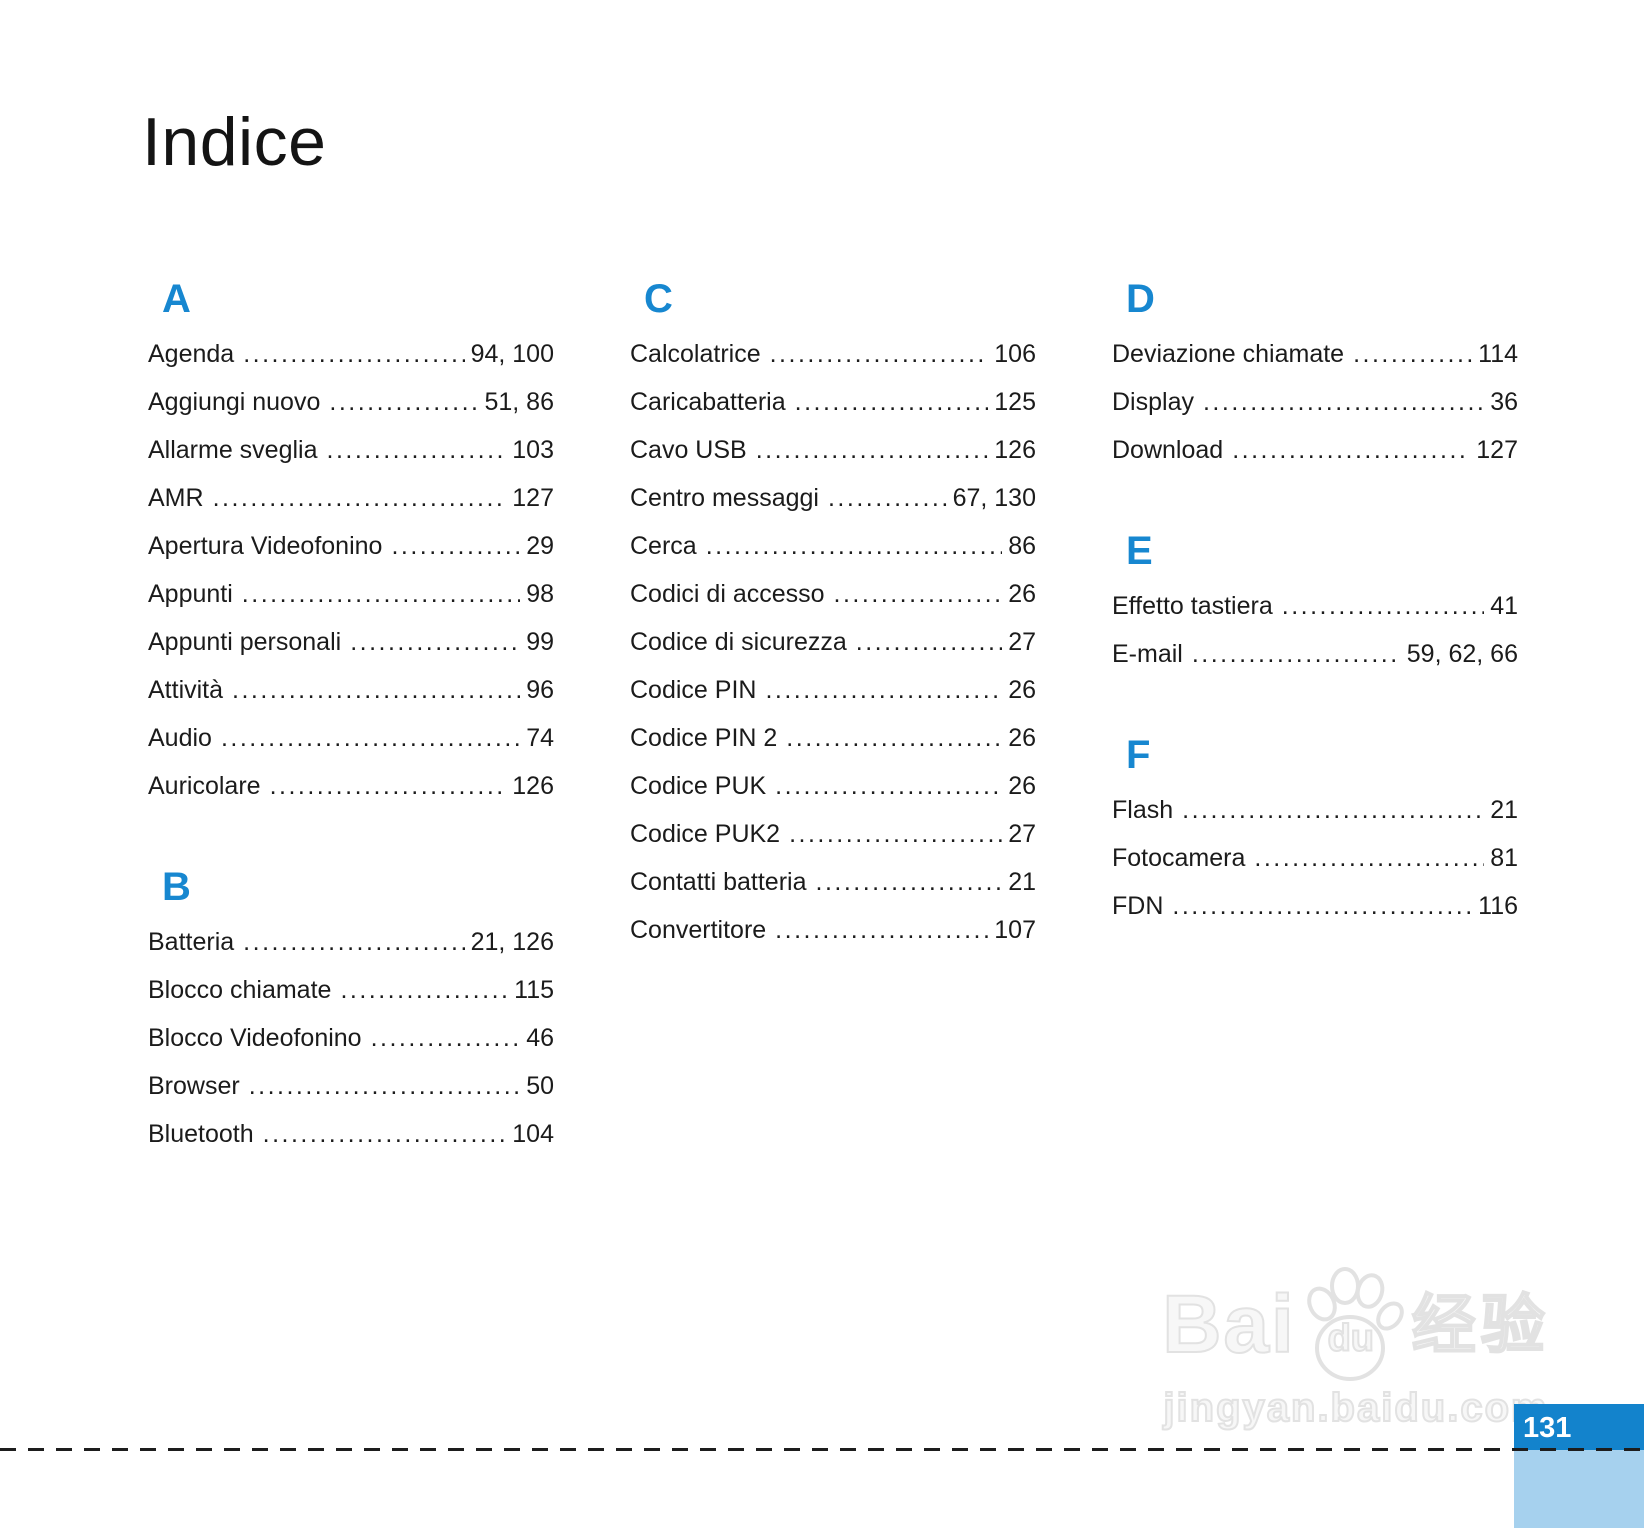 The image size is (1644, 1528). Describe the element at coordinates (1504, 605) in the screenshot. I see `entry-page-numbers: 41` at that location.